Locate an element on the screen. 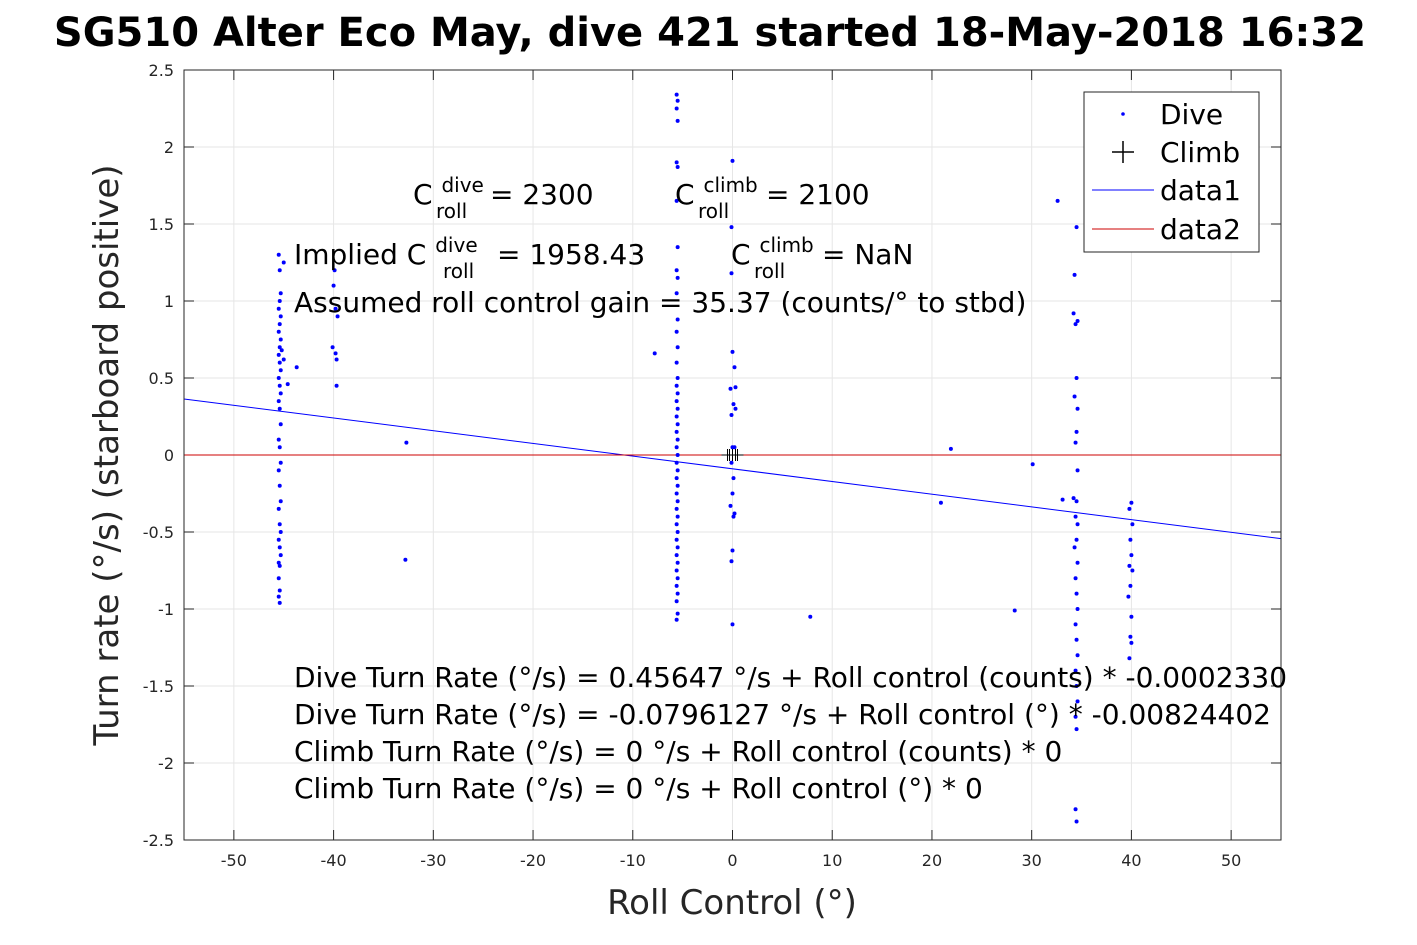 The image size is (1417, 945). y-tick-label: 1.5 is located at coordinates (161, 224).